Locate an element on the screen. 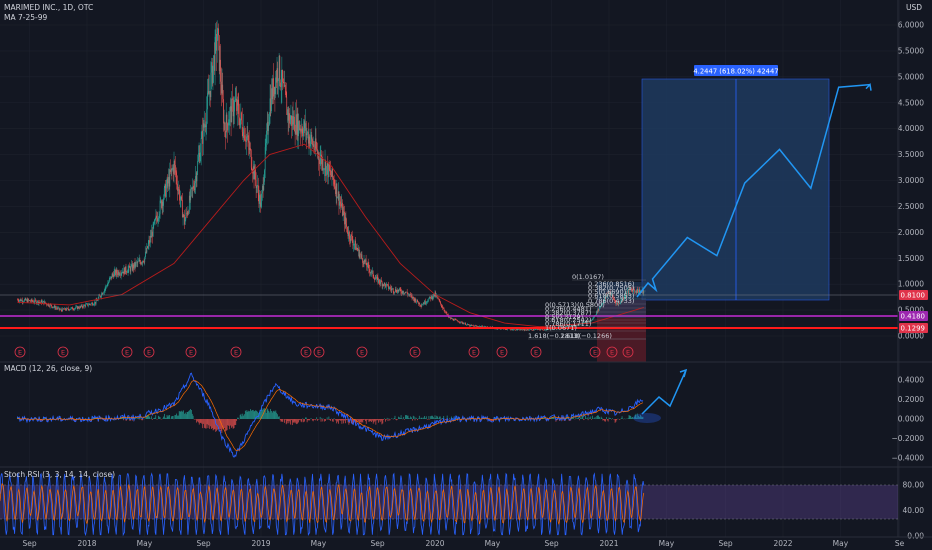 The width and height of the screenshot is (932, 550). stoch-tick-label: 40.00 is located at coordinates (914, 510).